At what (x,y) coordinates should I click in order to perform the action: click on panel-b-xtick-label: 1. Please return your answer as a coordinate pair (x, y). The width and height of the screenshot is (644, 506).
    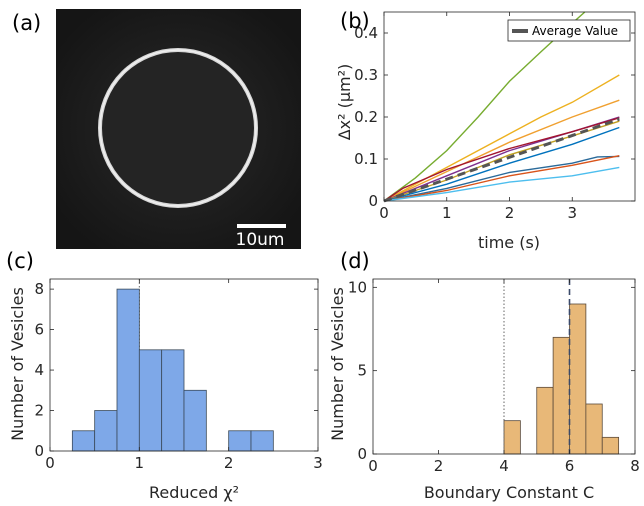
    Looking at the image, I should click on (447, 213).